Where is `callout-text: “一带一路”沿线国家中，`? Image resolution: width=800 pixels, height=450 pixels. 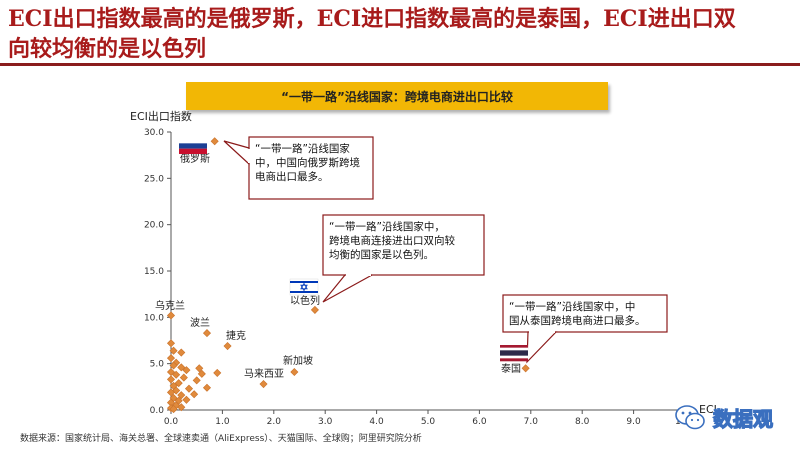
callout-text: “一带一路”沿线国家中， is located at coordinates (387, 226).